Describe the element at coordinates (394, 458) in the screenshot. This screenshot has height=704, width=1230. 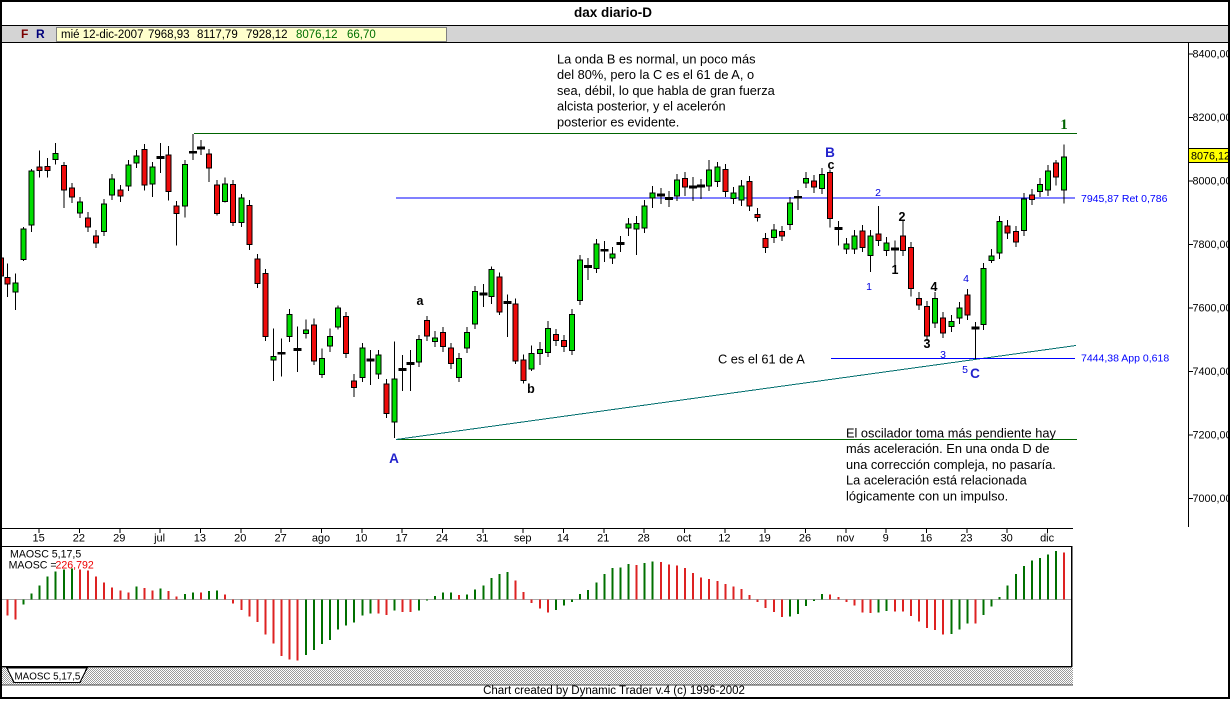
I see `svg-text: A` at that location.